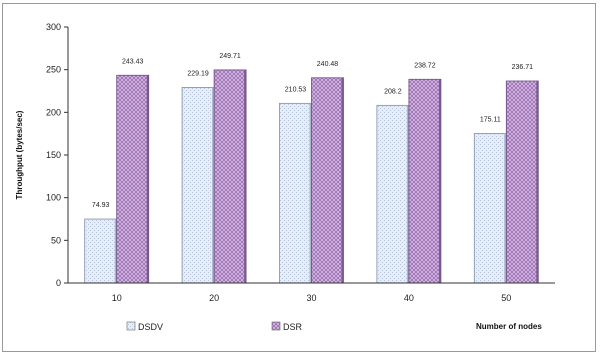 Image resolution: width=600 pixels, height=356 pixels. I want to click on legend-swatch-dsr, so click(276, 326).